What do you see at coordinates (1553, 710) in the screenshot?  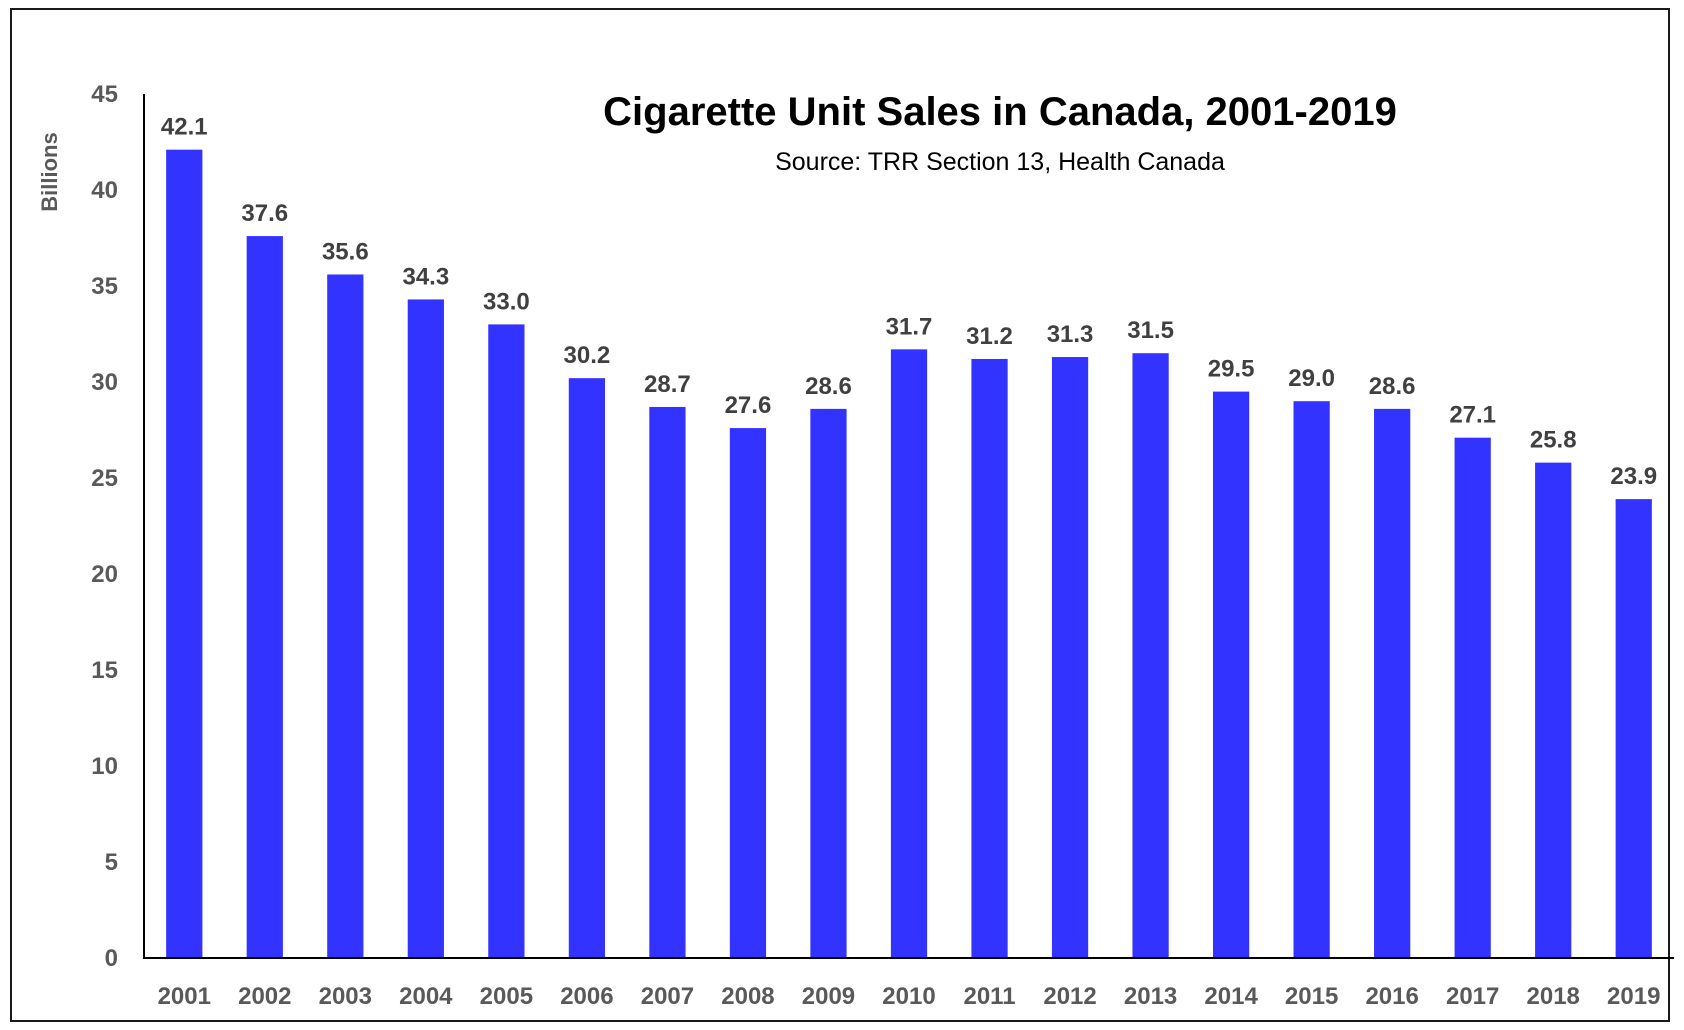 I see `bar-2018` at bounding box center [1553, 710].